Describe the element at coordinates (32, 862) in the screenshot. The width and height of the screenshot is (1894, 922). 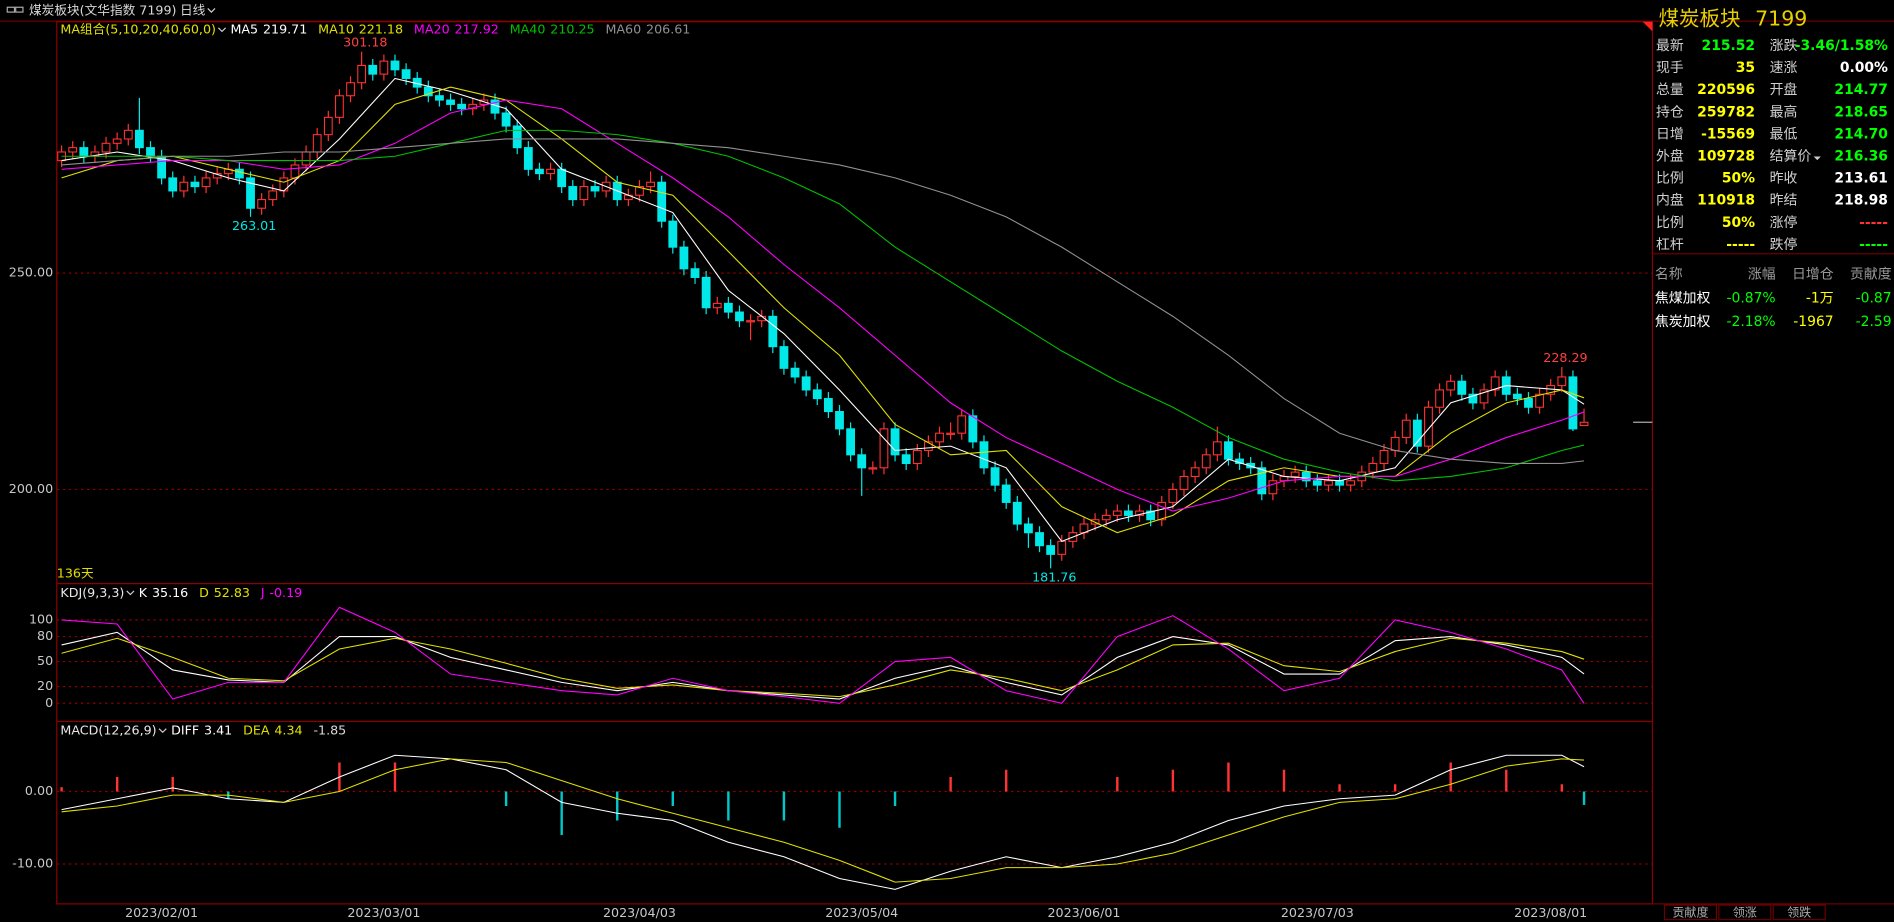
I see `y-tick-label: -10.00` at that location.